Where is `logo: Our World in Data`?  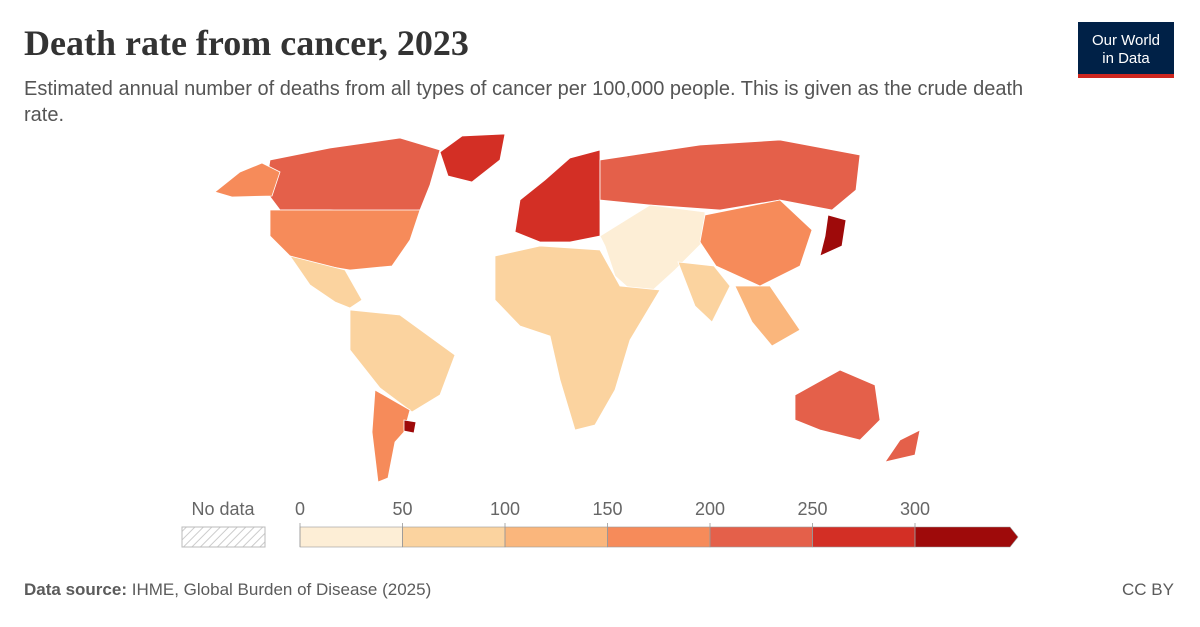
logo: Our World in Data is located at coordinates (1126, 50).